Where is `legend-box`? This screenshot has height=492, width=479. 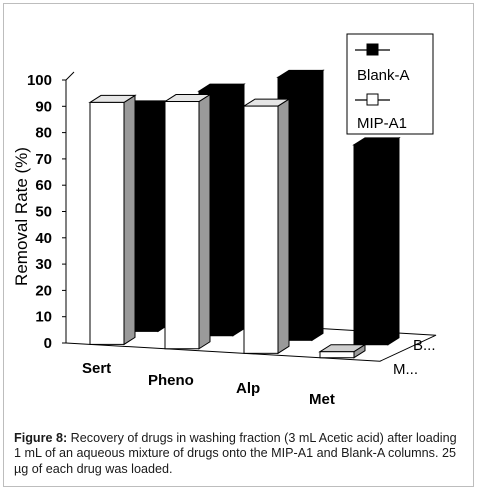
legend-box is located at coordinates (390, 84).